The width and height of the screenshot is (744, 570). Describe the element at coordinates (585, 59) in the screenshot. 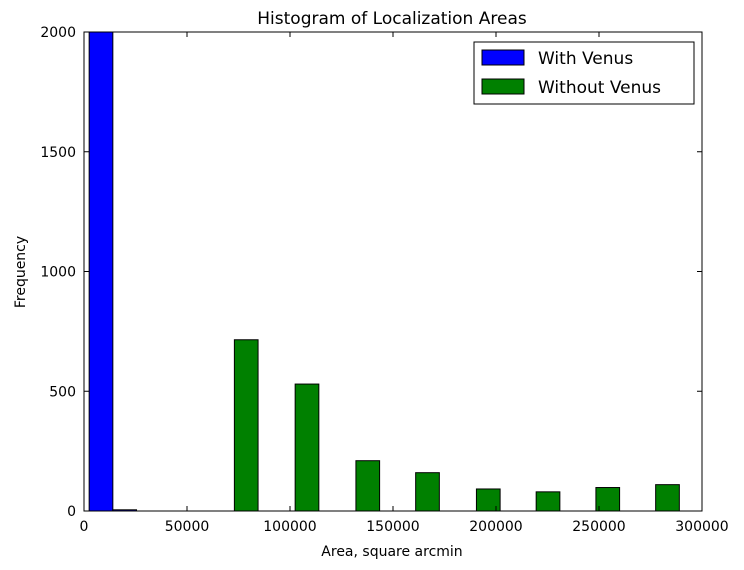

I see `legend-label-with-venus: With Venus` at that location.